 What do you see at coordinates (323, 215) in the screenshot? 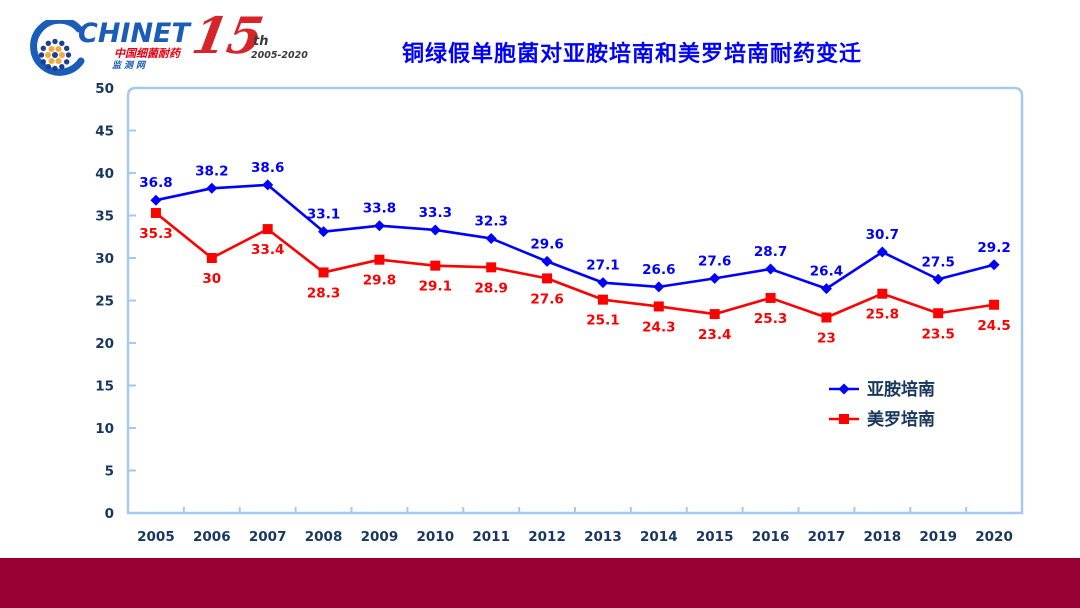
I see `imipenem-data-label: 33.1` at bounding box center [323, 215].